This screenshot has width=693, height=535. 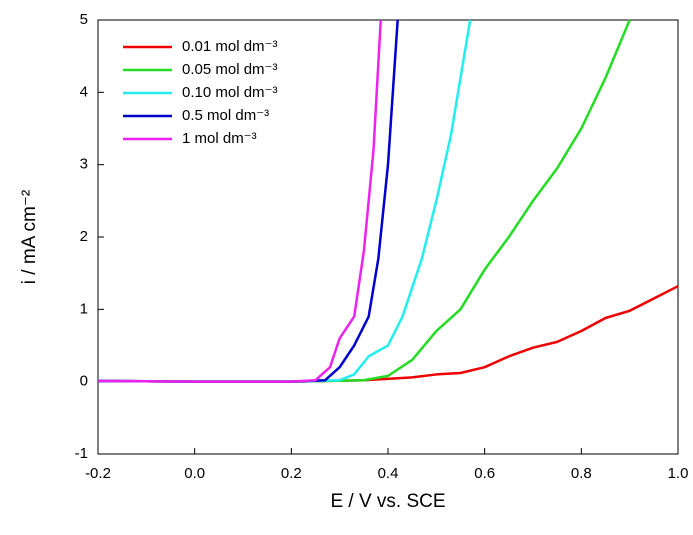 I want to click on legend-label: 0.5 mol dm⁻³, so click(x=225, y=115).